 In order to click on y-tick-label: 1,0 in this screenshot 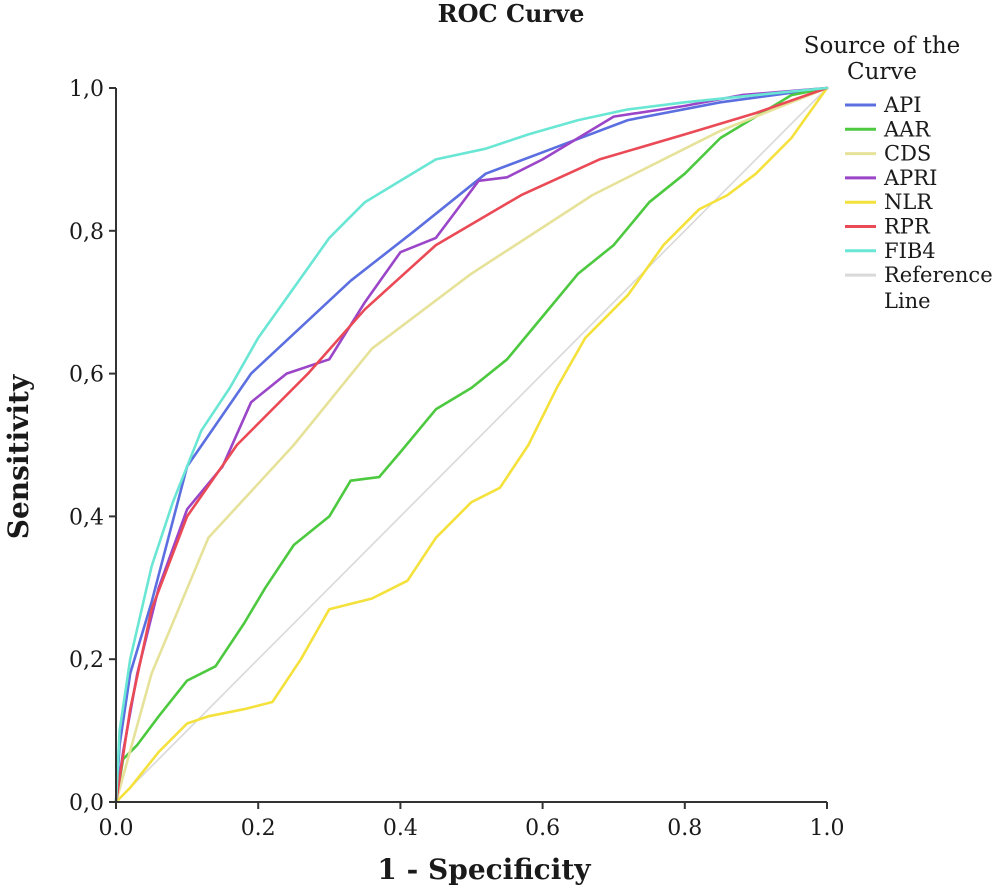, I will do `click(86, 89)`.